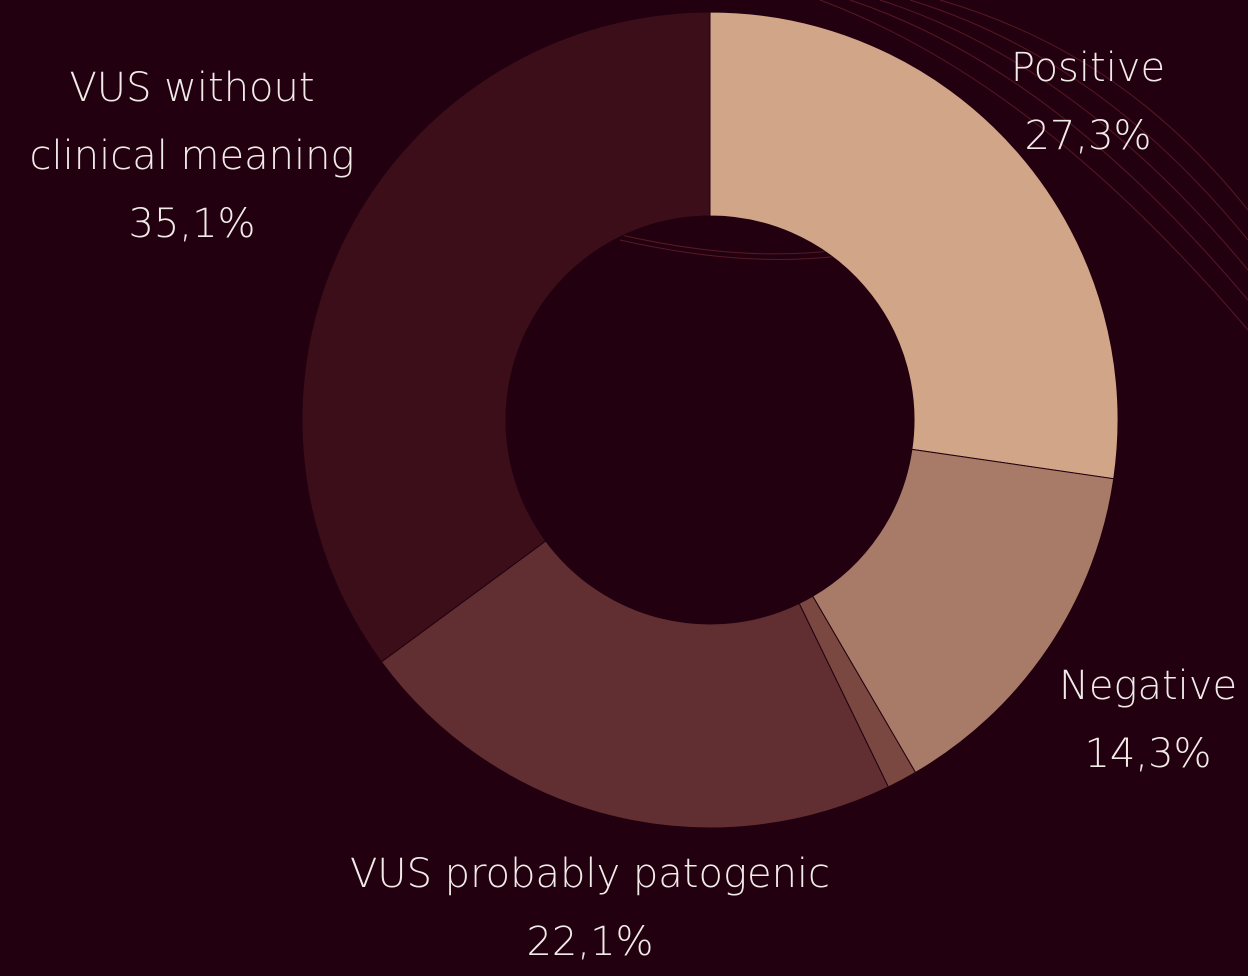  What do you see at coordinates (192, 224) in the screenshot?
I see `value-label: 35,1%` at bounding box center [192, 224].